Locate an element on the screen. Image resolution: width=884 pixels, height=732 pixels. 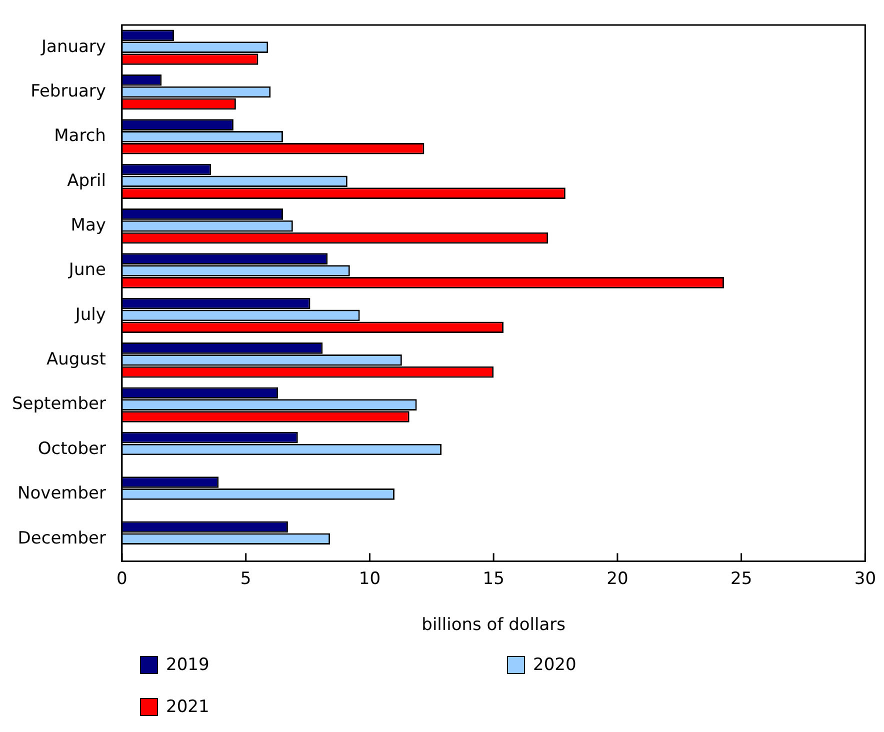
y-tick-label: July is located at coordinates (90, 314).